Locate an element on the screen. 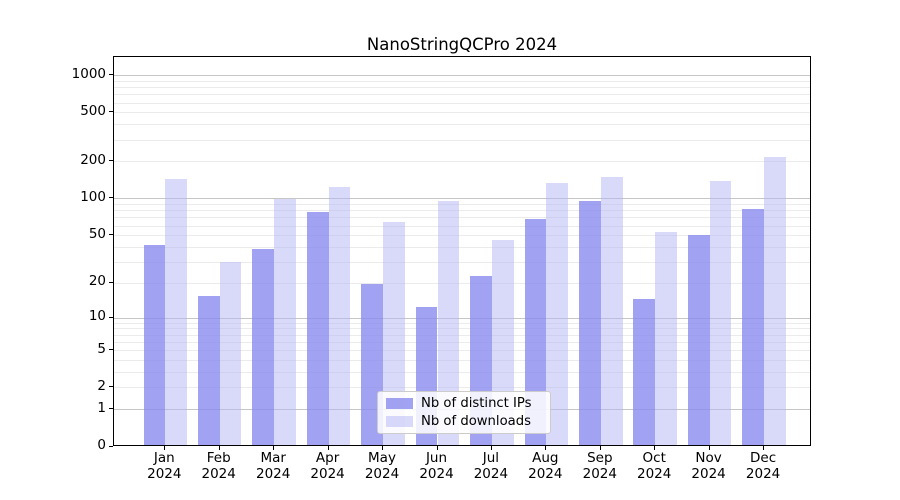 The width and height of the screenshot is (900, 500). legend-label-distinct-ips: Nb of distinct IPs is located at coordinates (476, 403).